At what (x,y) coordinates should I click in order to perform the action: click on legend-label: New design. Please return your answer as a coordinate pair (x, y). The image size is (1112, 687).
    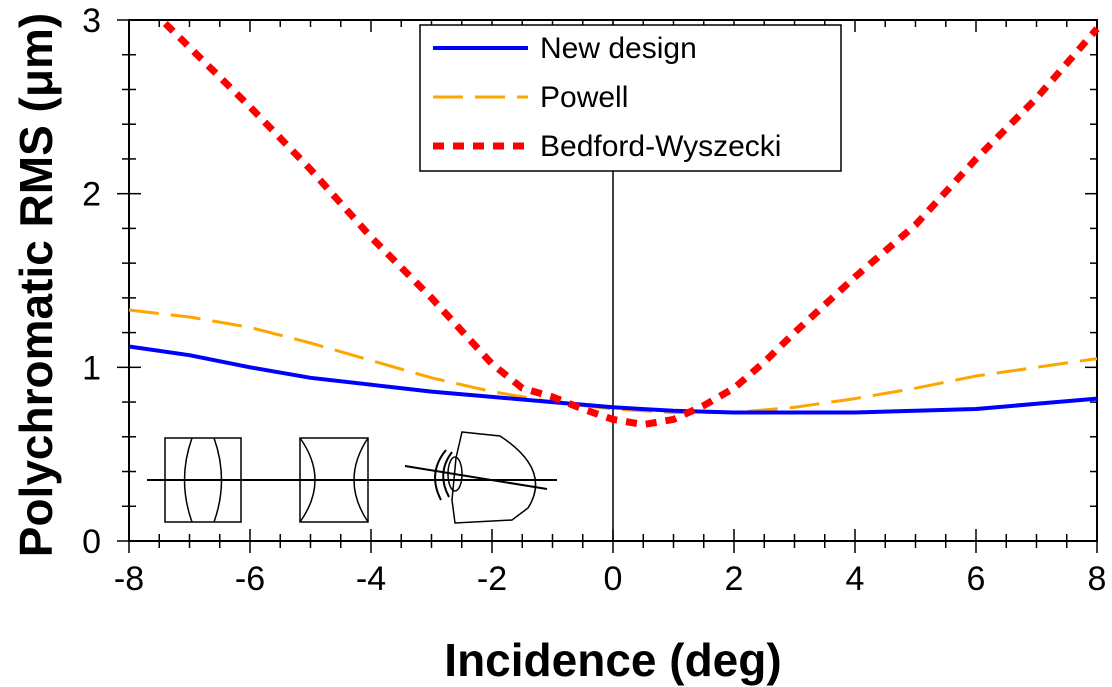
    Looking at the image, I should click on (618, 48).